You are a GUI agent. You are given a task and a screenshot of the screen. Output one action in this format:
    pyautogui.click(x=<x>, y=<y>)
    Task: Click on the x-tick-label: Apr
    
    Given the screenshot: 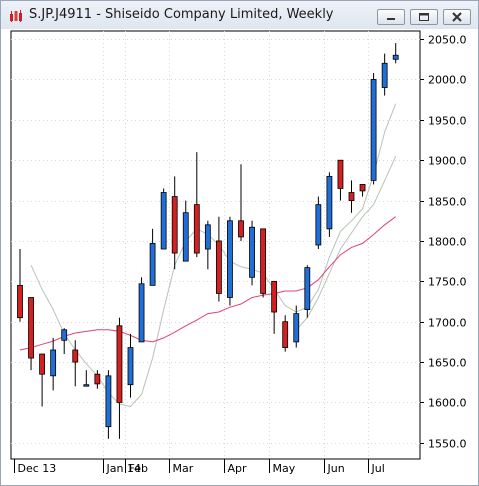 What is the action you would take?
    pyautogui.click(x=238, y=468)
    